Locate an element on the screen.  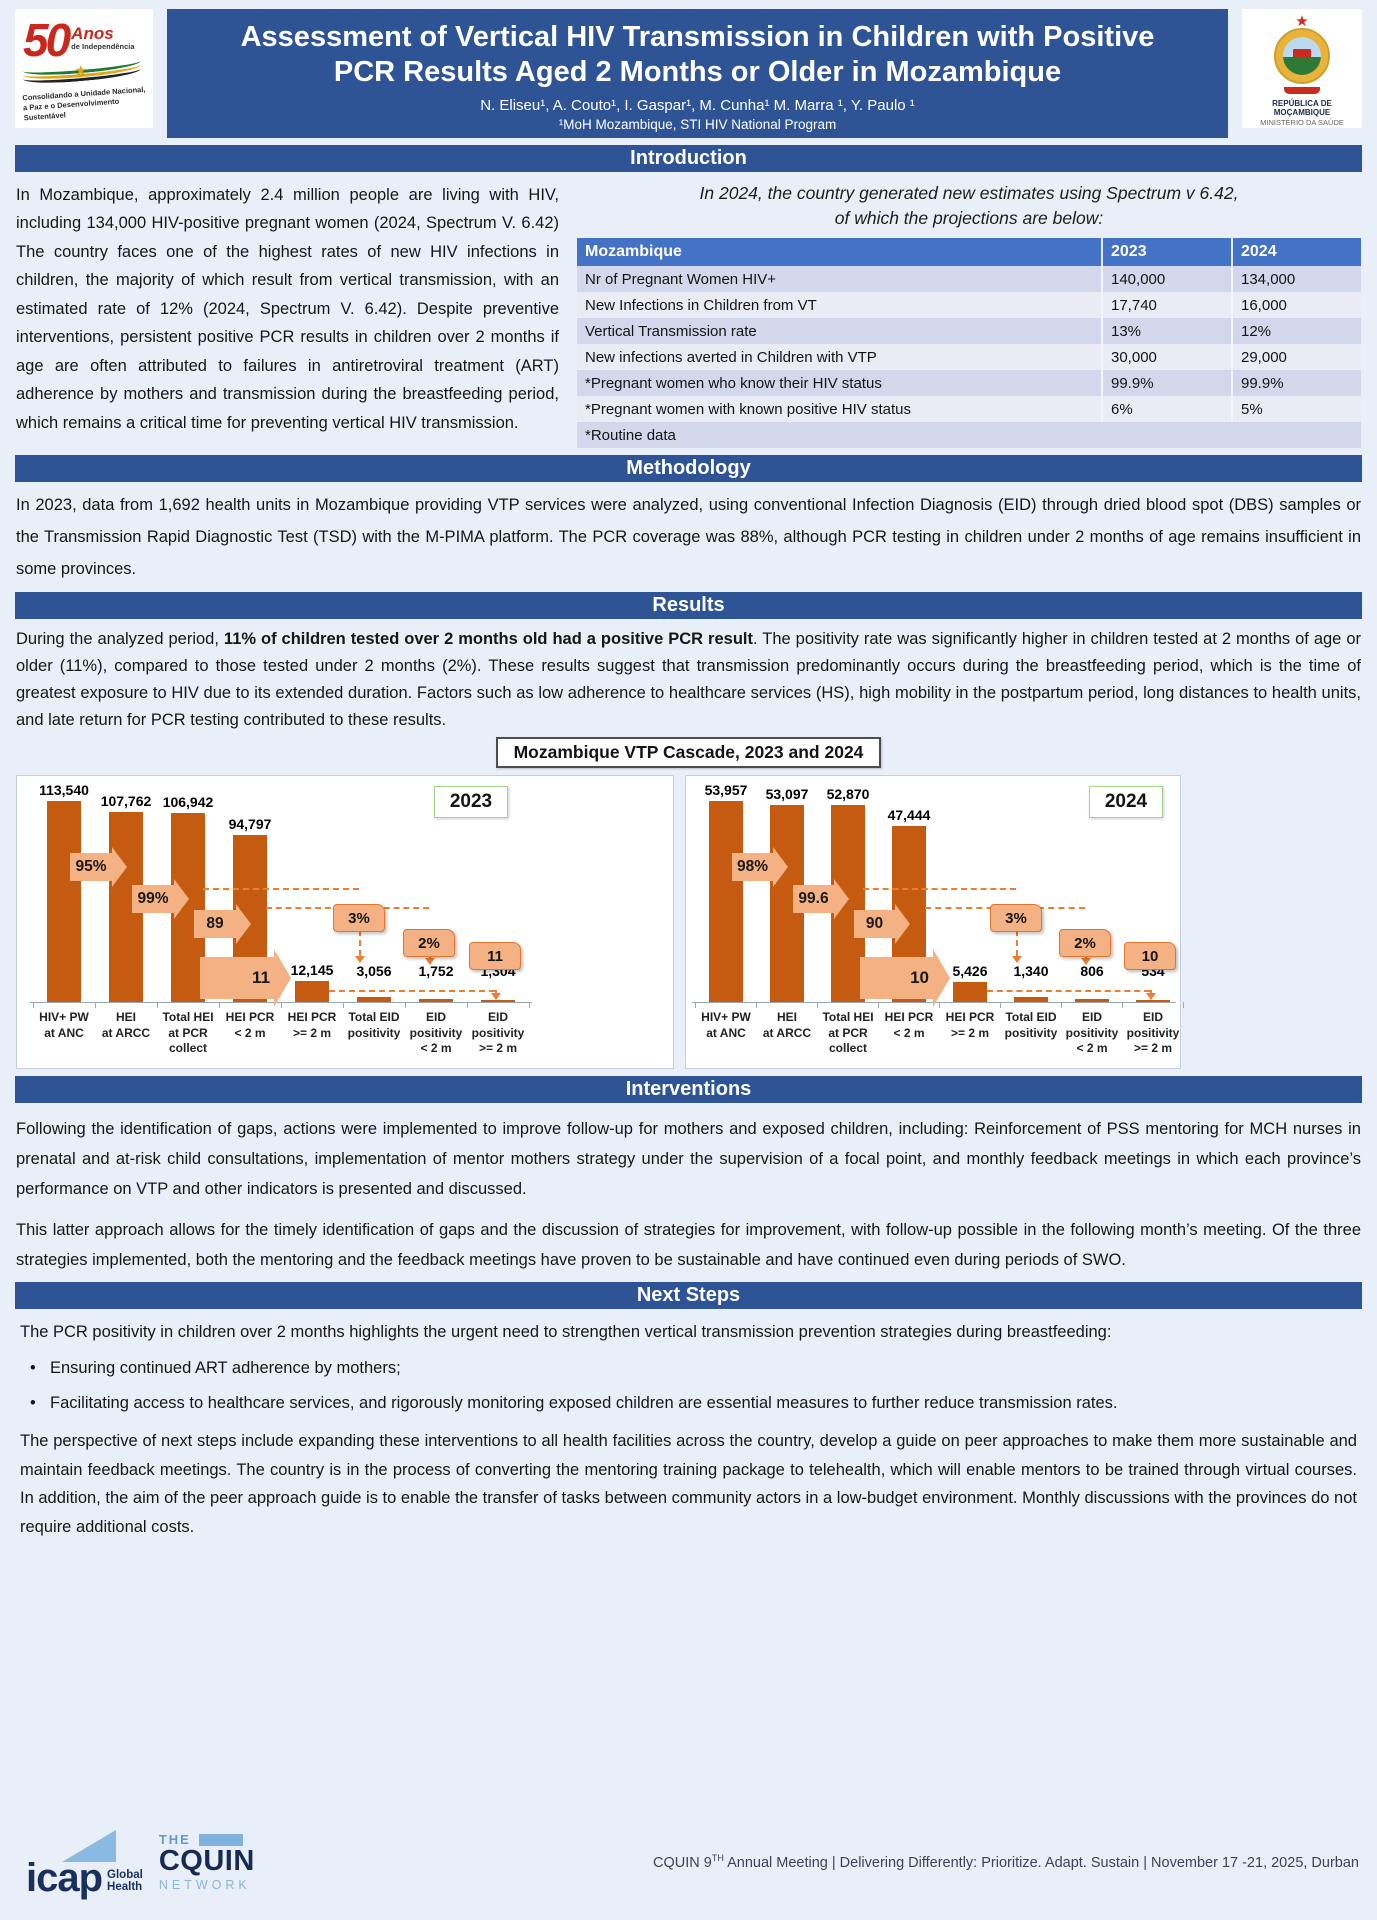
cell-value: 5% is located at coordinates (1296, 409).